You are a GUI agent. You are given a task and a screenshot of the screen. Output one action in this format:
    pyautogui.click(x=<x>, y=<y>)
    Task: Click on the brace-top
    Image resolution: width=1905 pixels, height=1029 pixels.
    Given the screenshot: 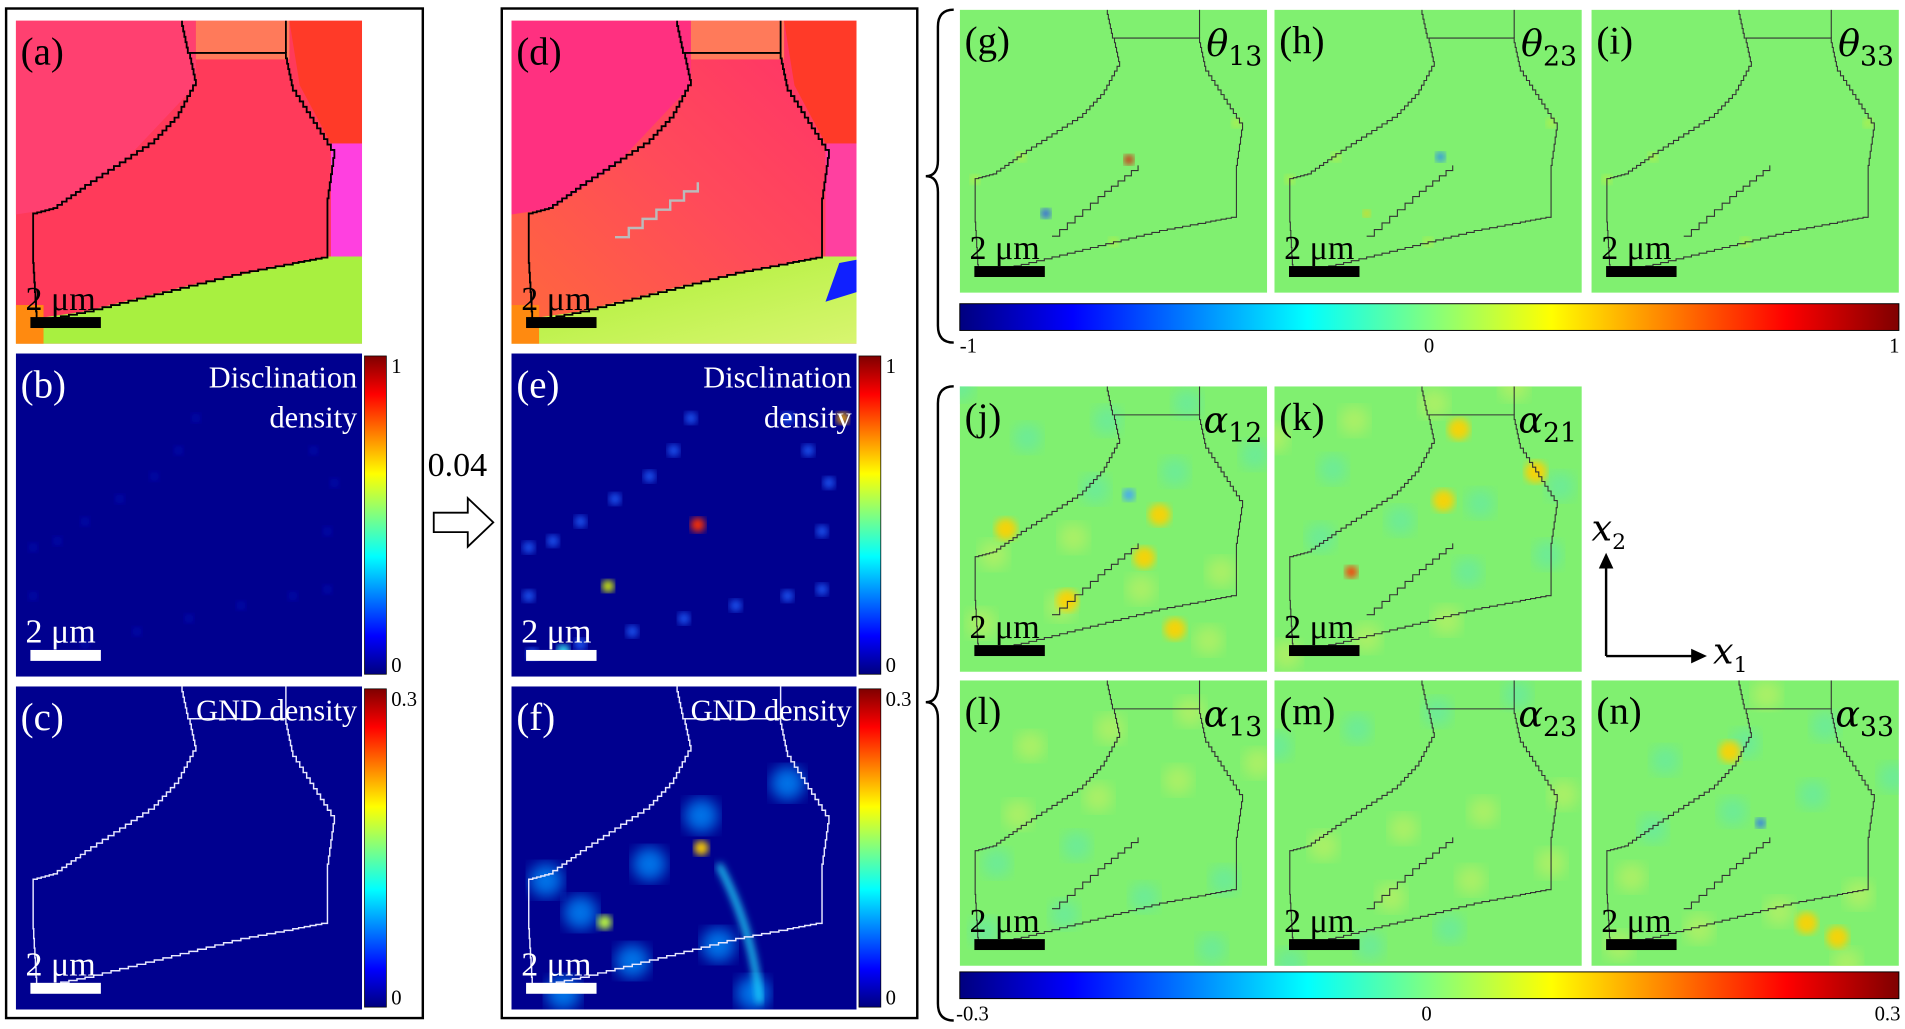 What is the action you would take?
    pyautogui.click(x=939, y=176)
    